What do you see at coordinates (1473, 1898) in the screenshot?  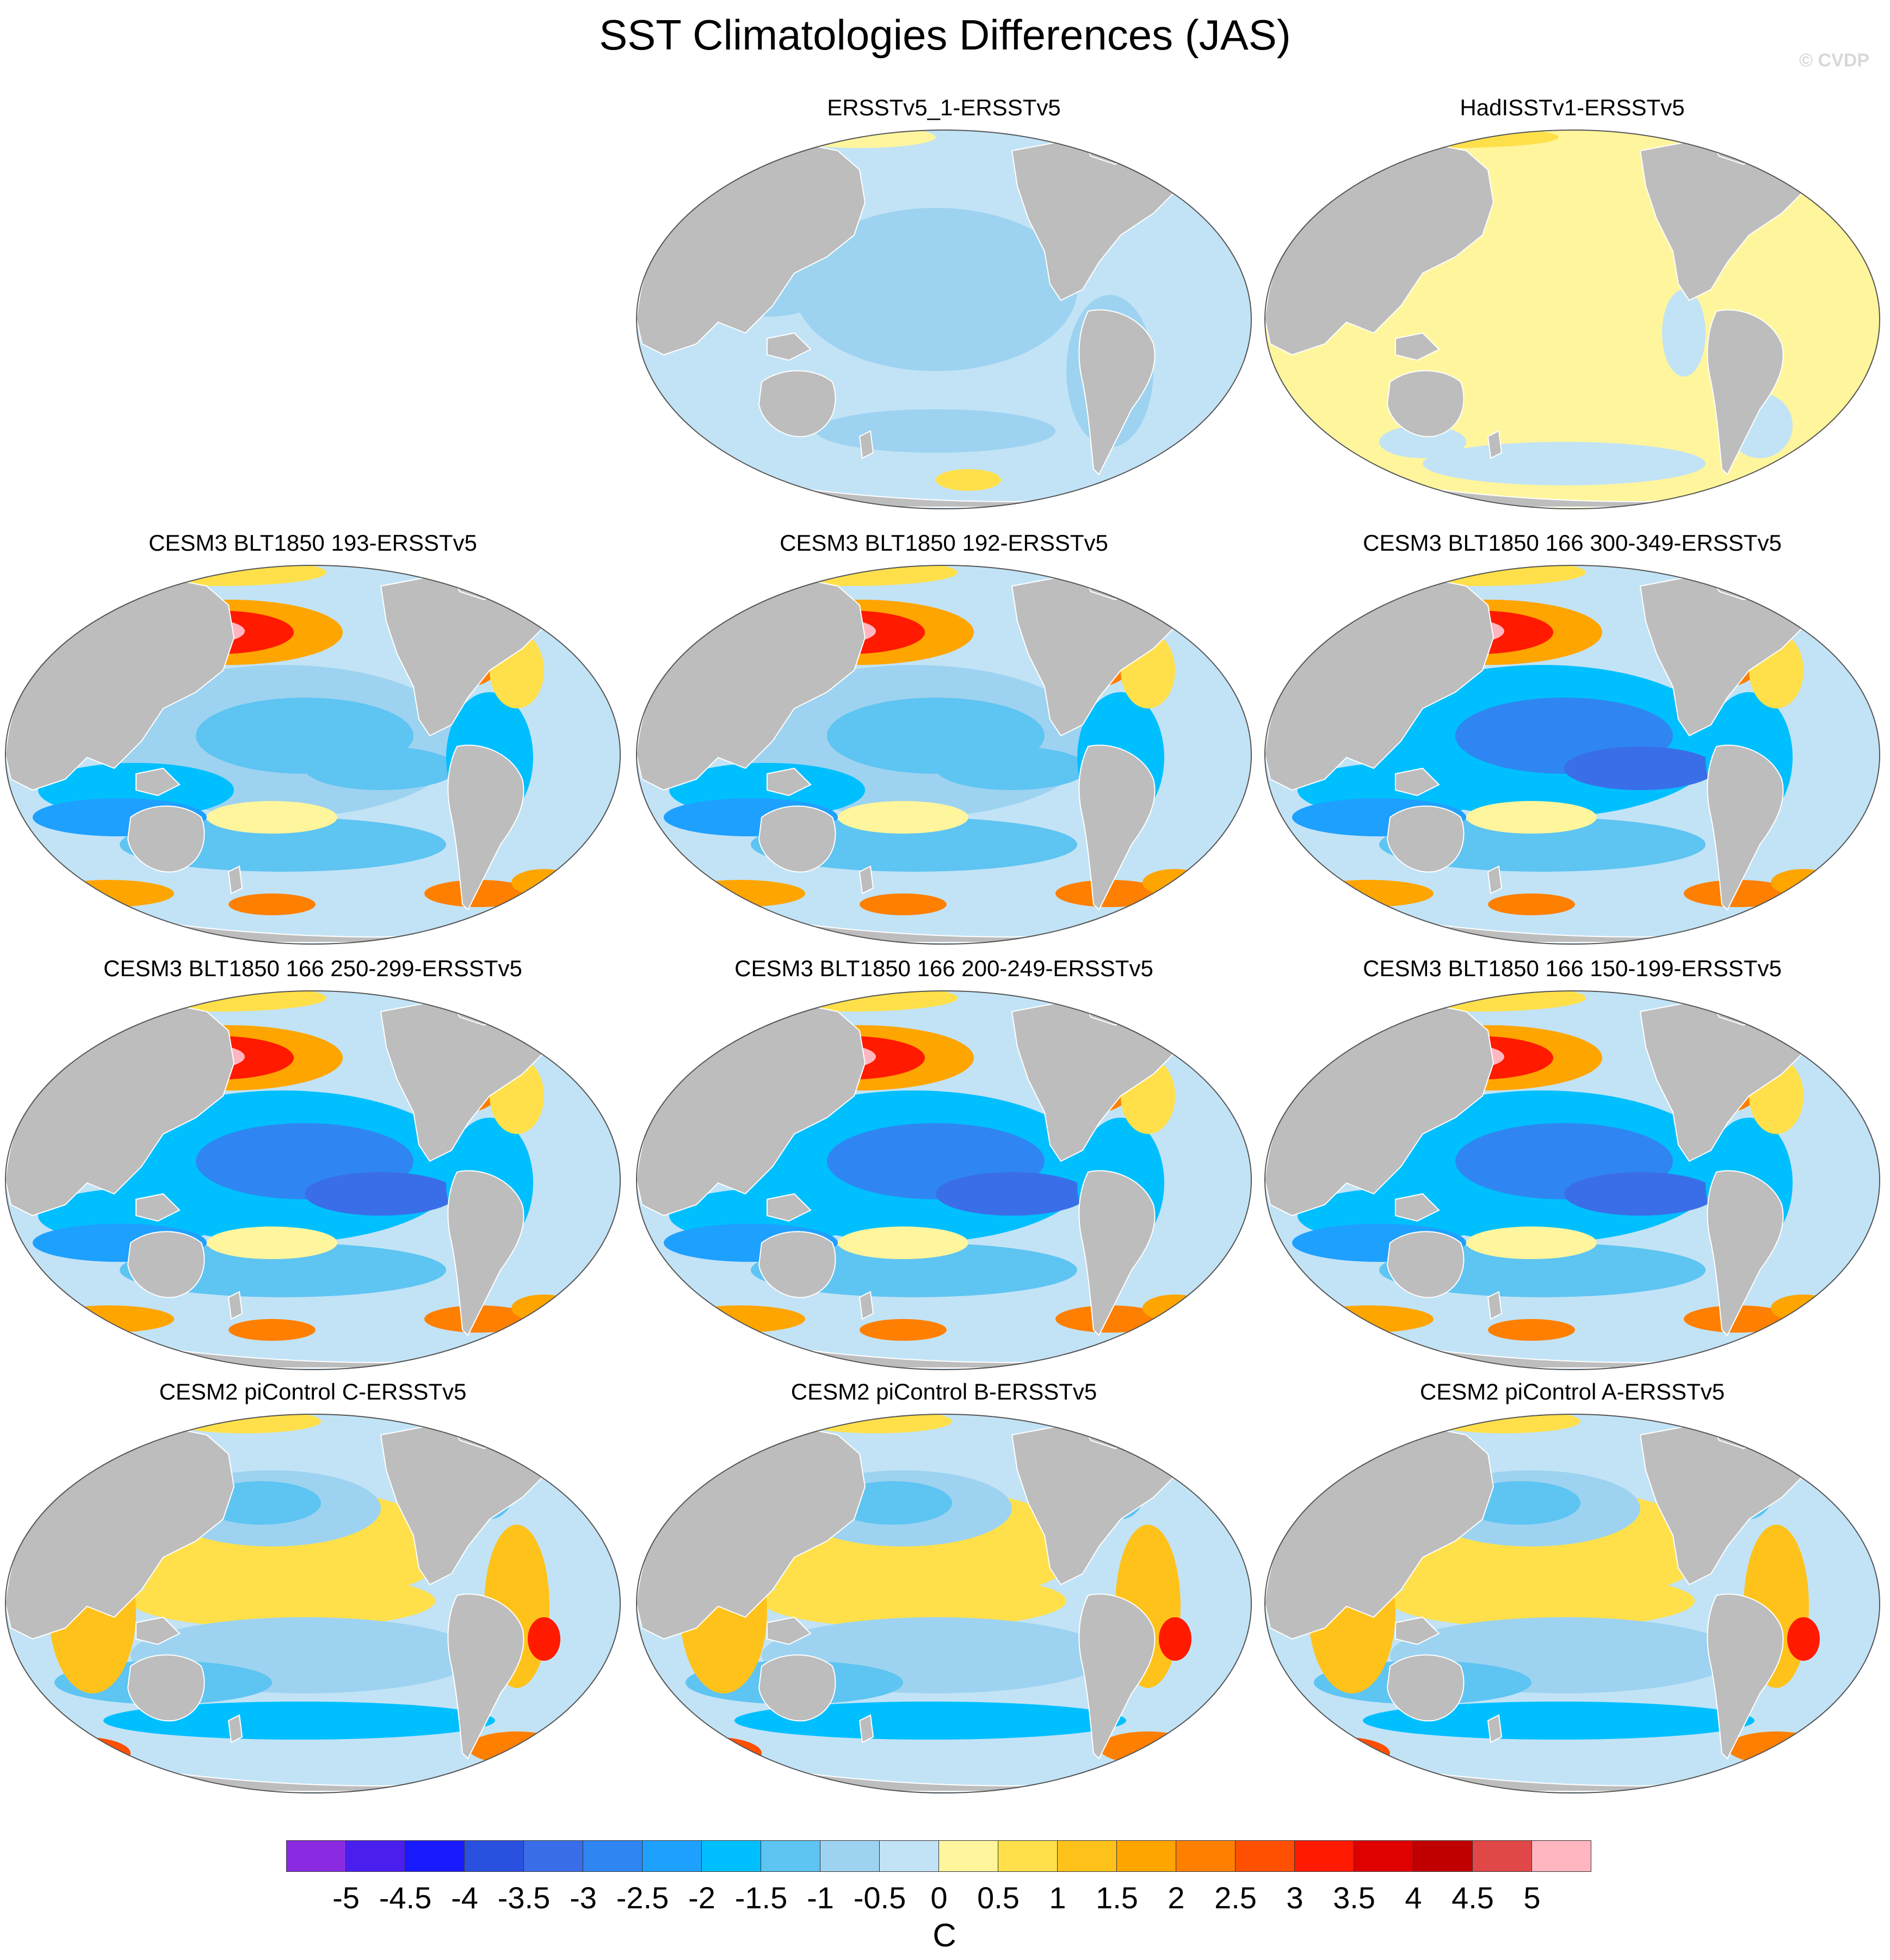 I see `colorbar-tick-label: 4.5` at bounding box center [1473, 1898].